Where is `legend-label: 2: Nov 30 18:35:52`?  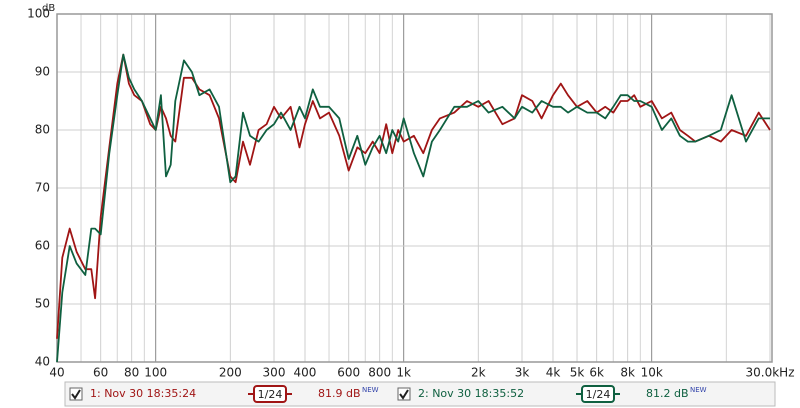 legend-label: 2: Nov 30 18:35:52 is located at coordinates (471, 393).